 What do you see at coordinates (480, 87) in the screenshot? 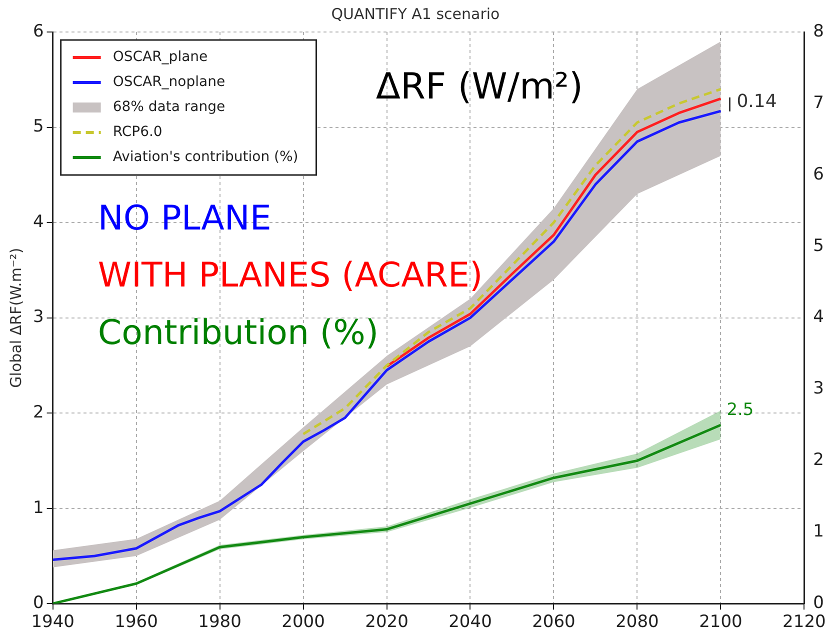
I see `annotation: ΔRF (W/m²)` at bounding box center [480, 87].